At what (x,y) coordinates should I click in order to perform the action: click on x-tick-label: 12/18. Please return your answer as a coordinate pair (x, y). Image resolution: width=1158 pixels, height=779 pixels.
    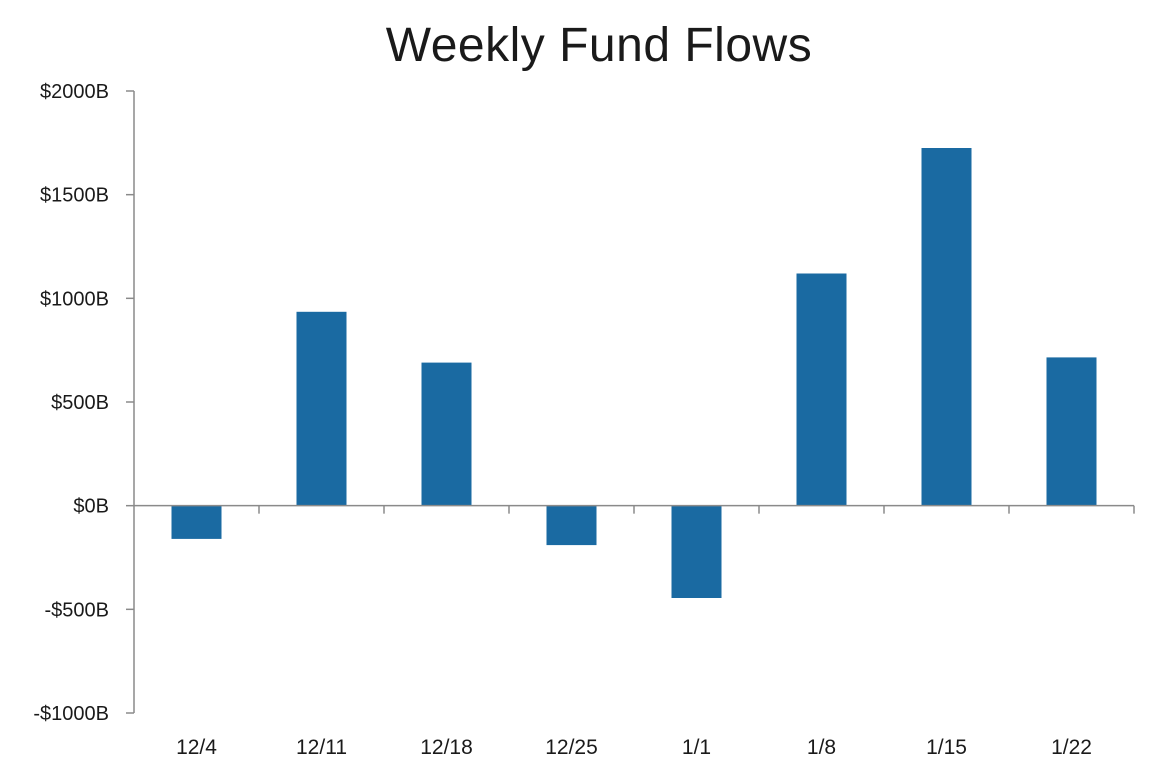
    Looking at the image, I should click on (446, 747).